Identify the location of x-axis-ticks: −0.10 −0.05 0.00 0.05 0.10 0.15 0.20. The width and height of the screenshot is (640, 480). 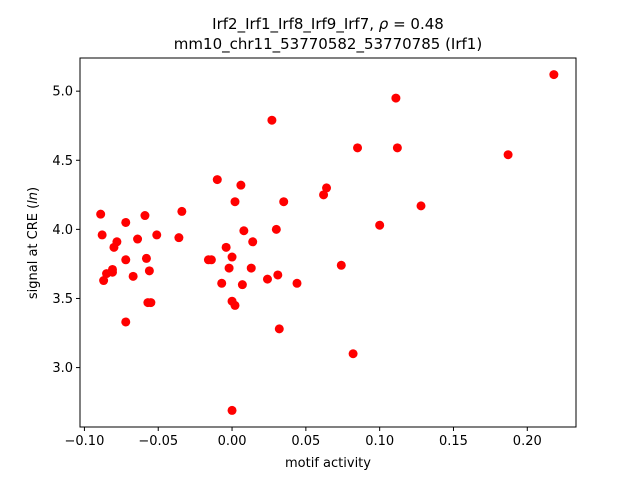
(303, 438).